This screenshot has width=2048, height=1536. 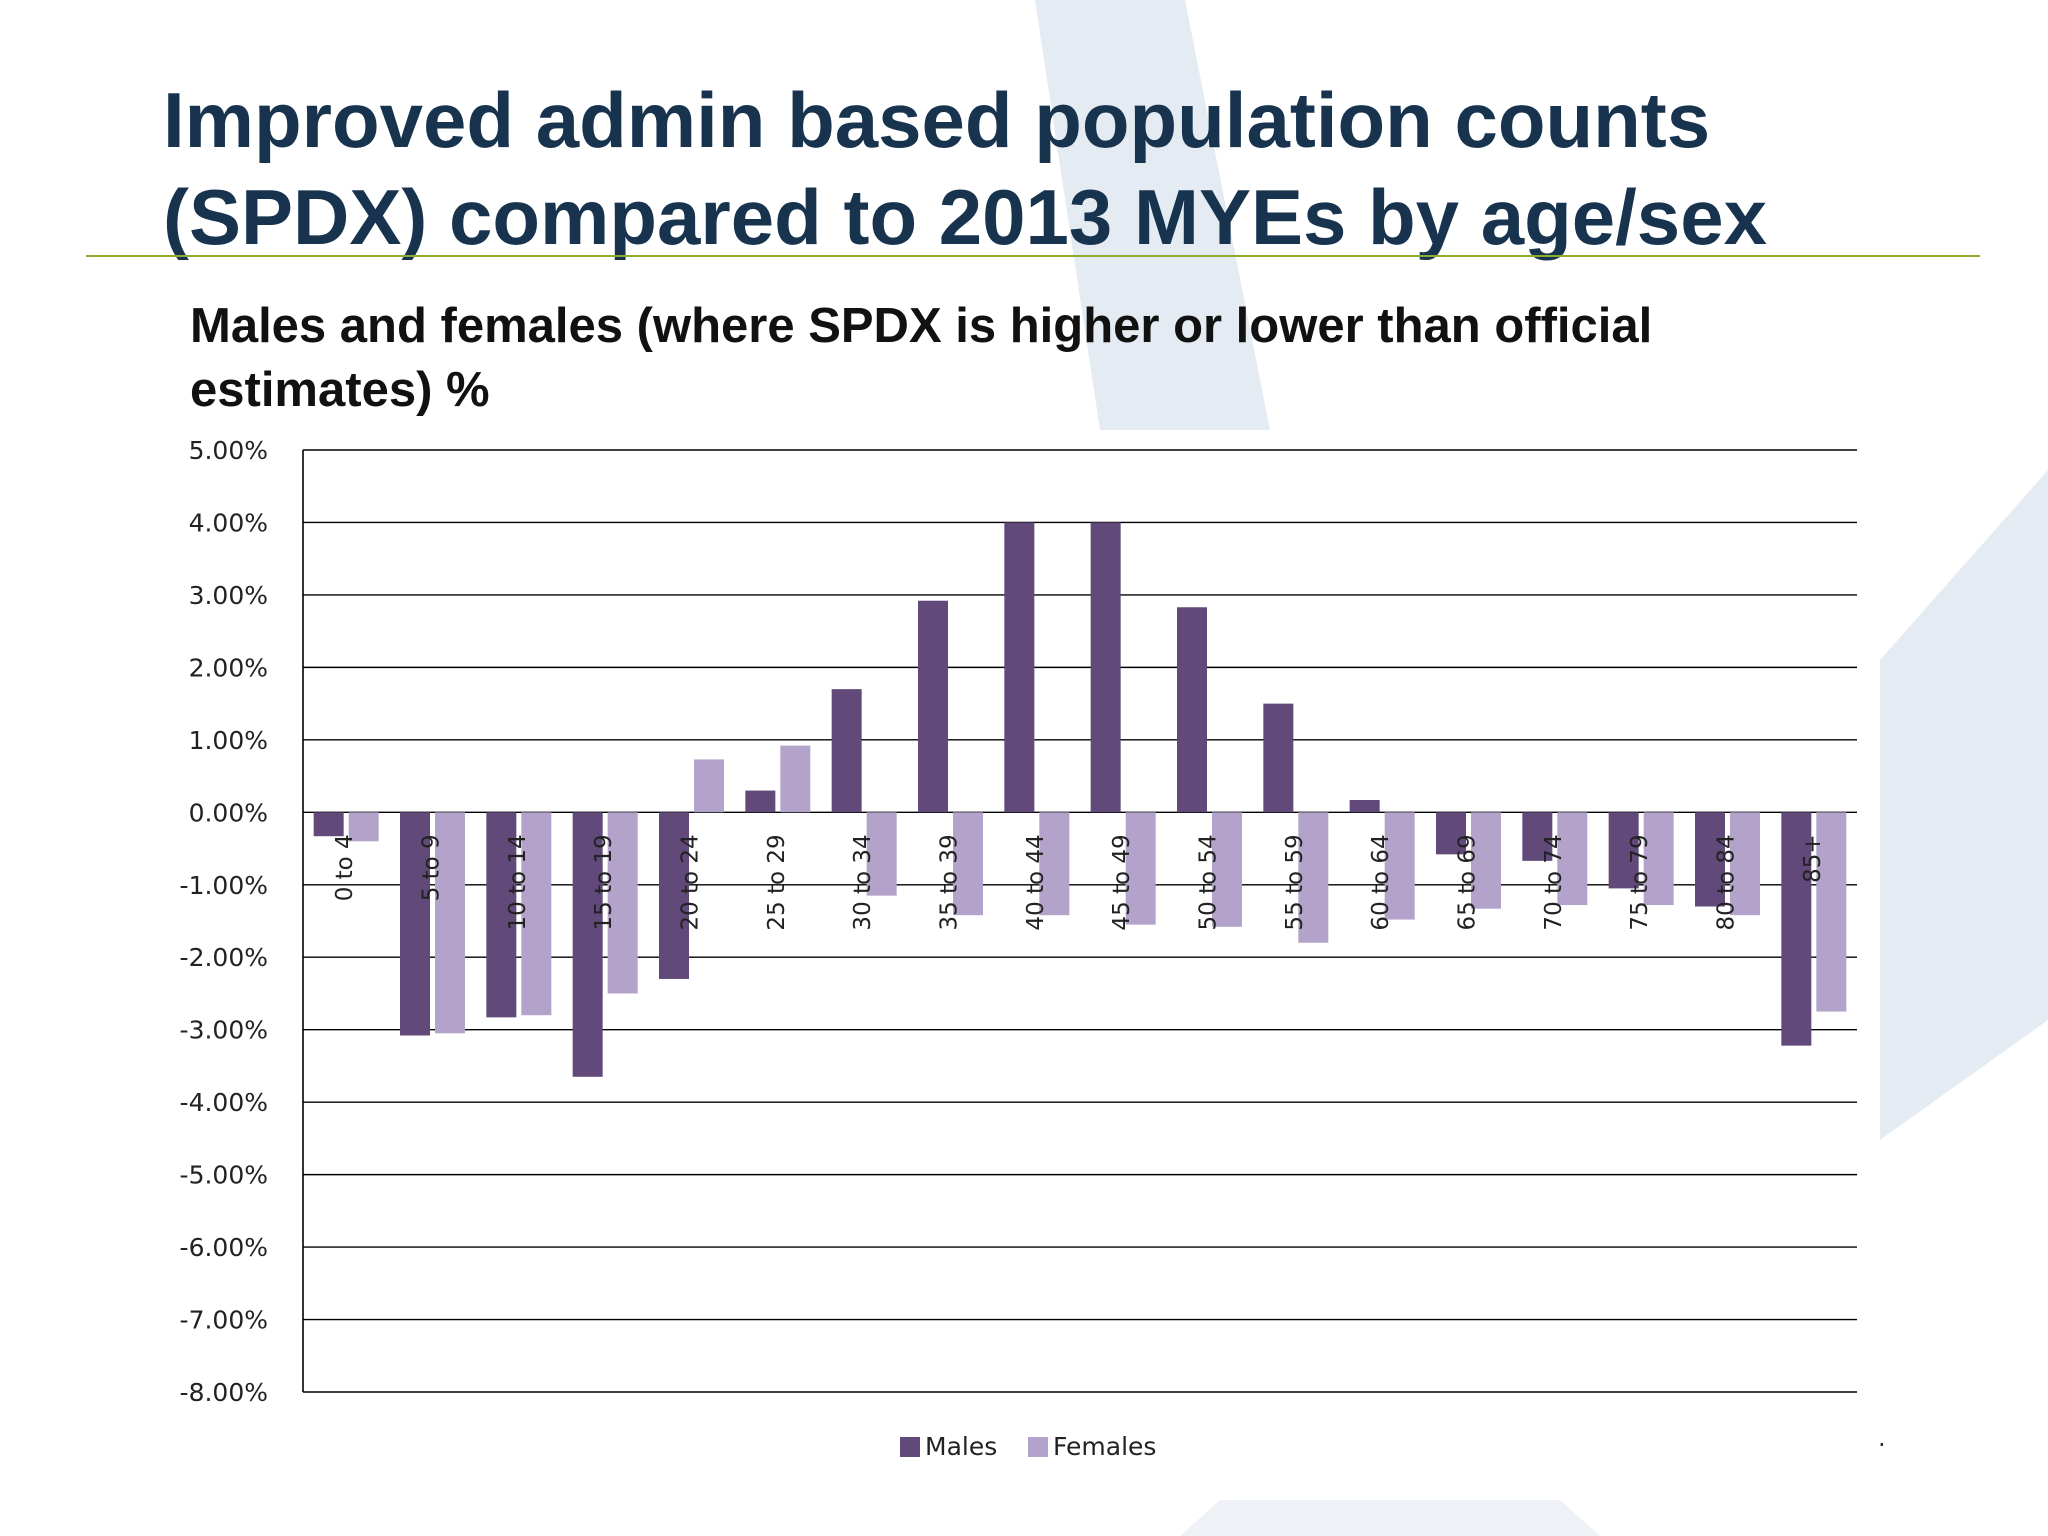 I want to click on category-label: 55 to 59, so click(x=1295, y=882).